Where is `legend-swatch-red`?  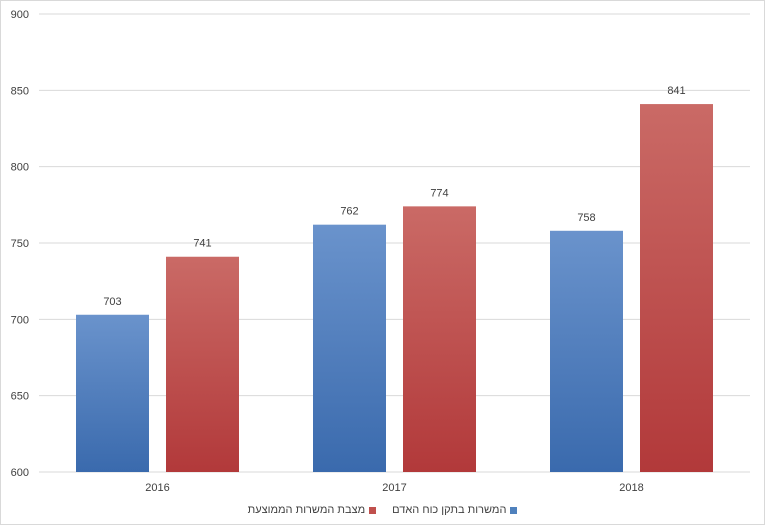 legend-swatch-red is located at coordinates (373, 510).